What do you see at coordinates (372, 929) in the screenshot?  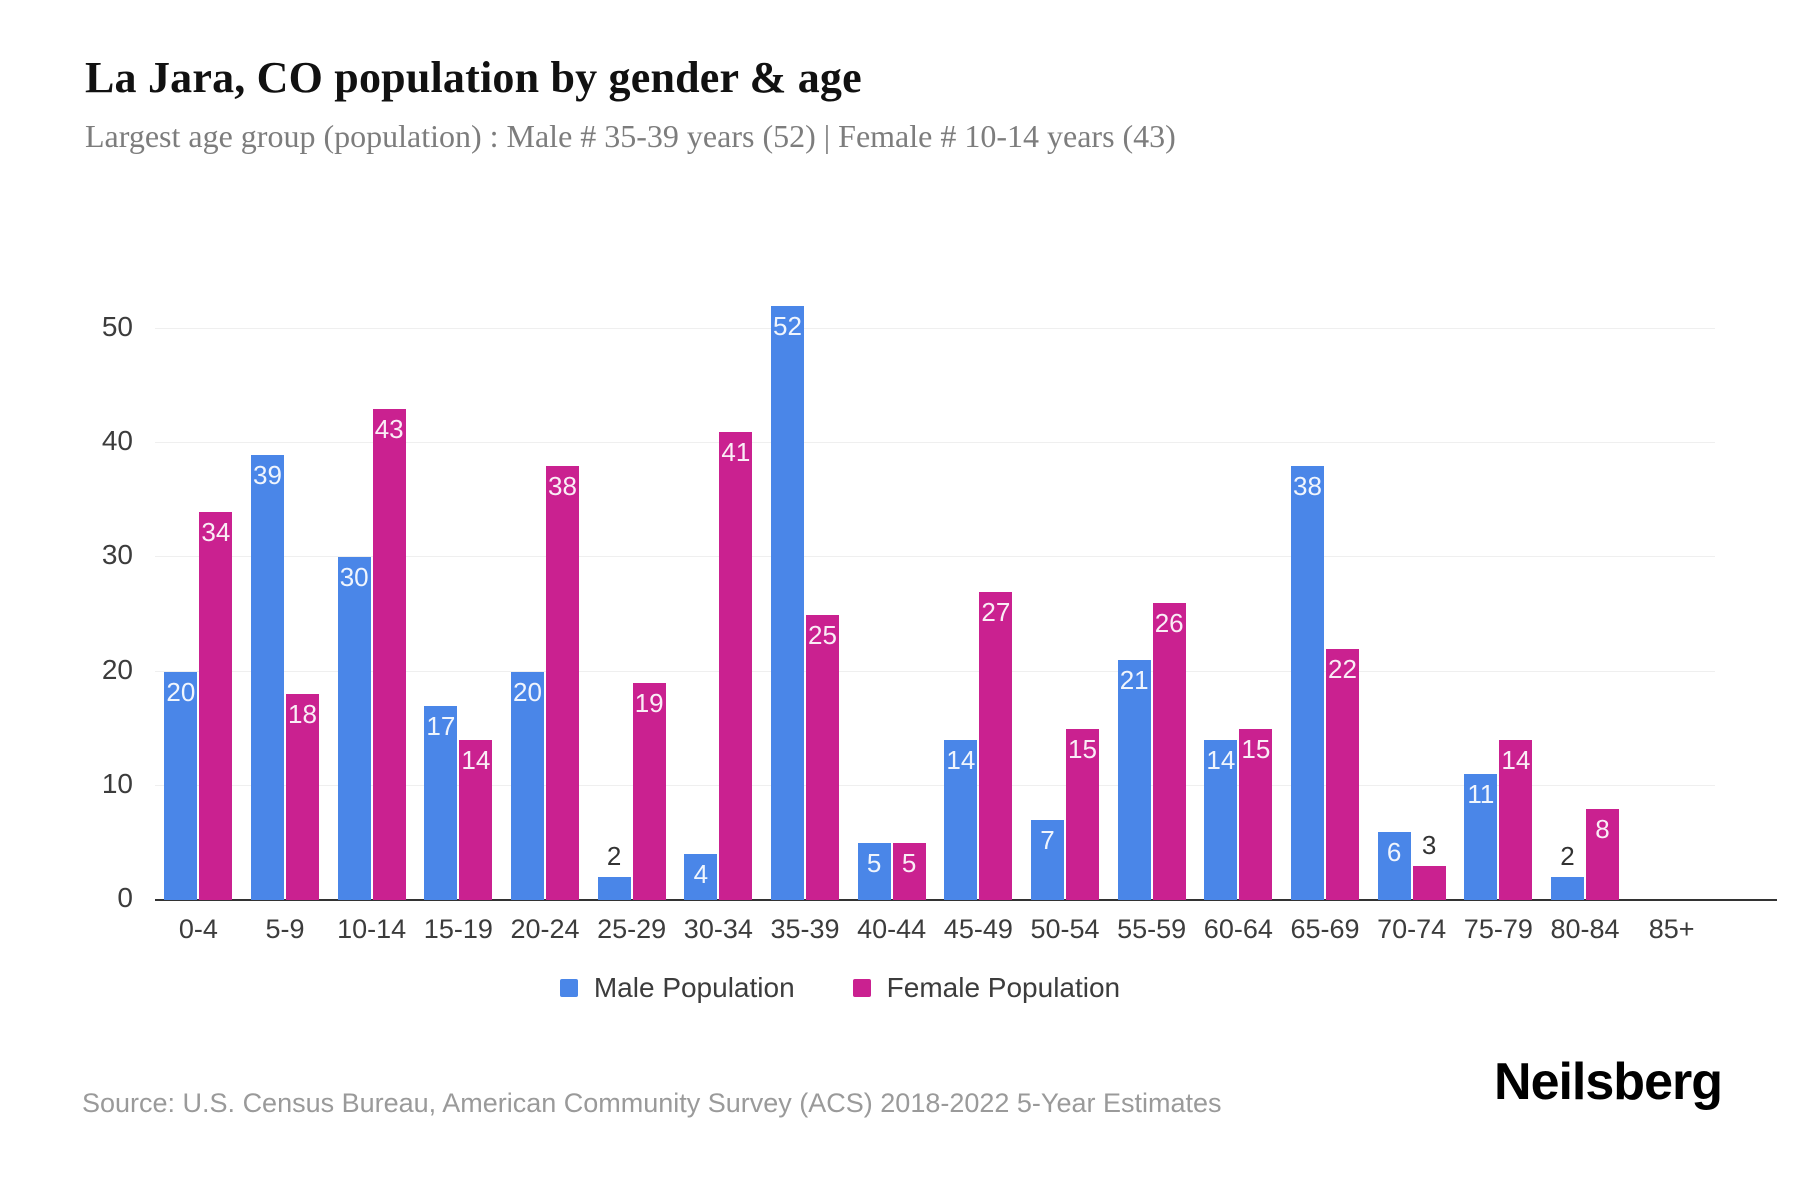 I see `x-tick-10-14: 10-14` at bounding box center [372, 929].